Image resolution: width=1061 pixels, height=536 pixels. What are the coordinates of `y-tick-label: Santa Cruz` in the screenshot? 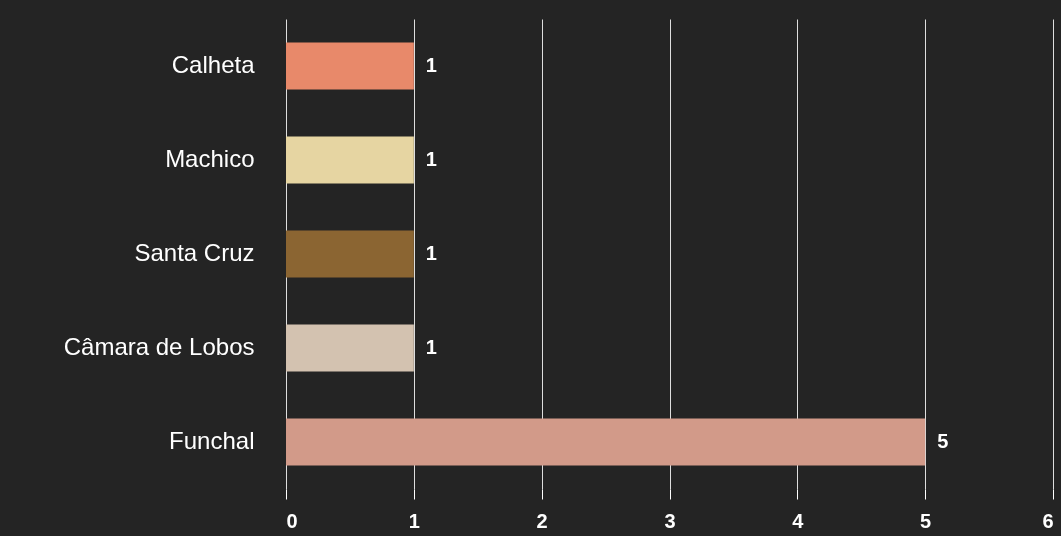 It's located at (194, 252).